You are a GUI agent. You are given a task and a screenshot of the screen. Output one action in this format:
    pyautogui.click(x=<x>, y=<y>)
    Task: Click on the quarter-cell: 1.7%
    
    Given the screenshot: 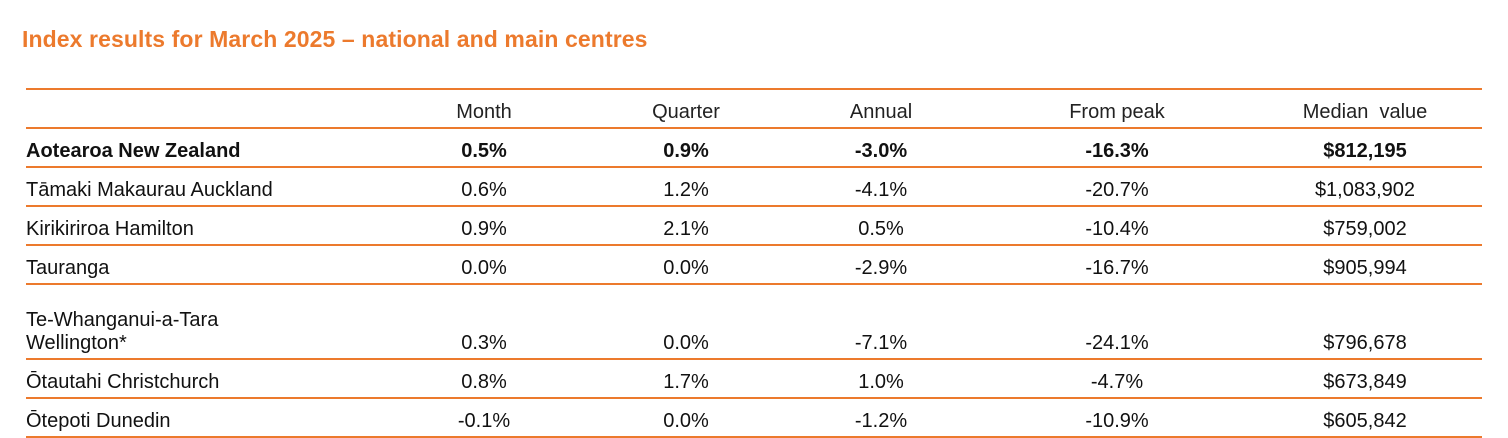 What is the action you would take?
    pyautogui.click(x=686, y=382)
    